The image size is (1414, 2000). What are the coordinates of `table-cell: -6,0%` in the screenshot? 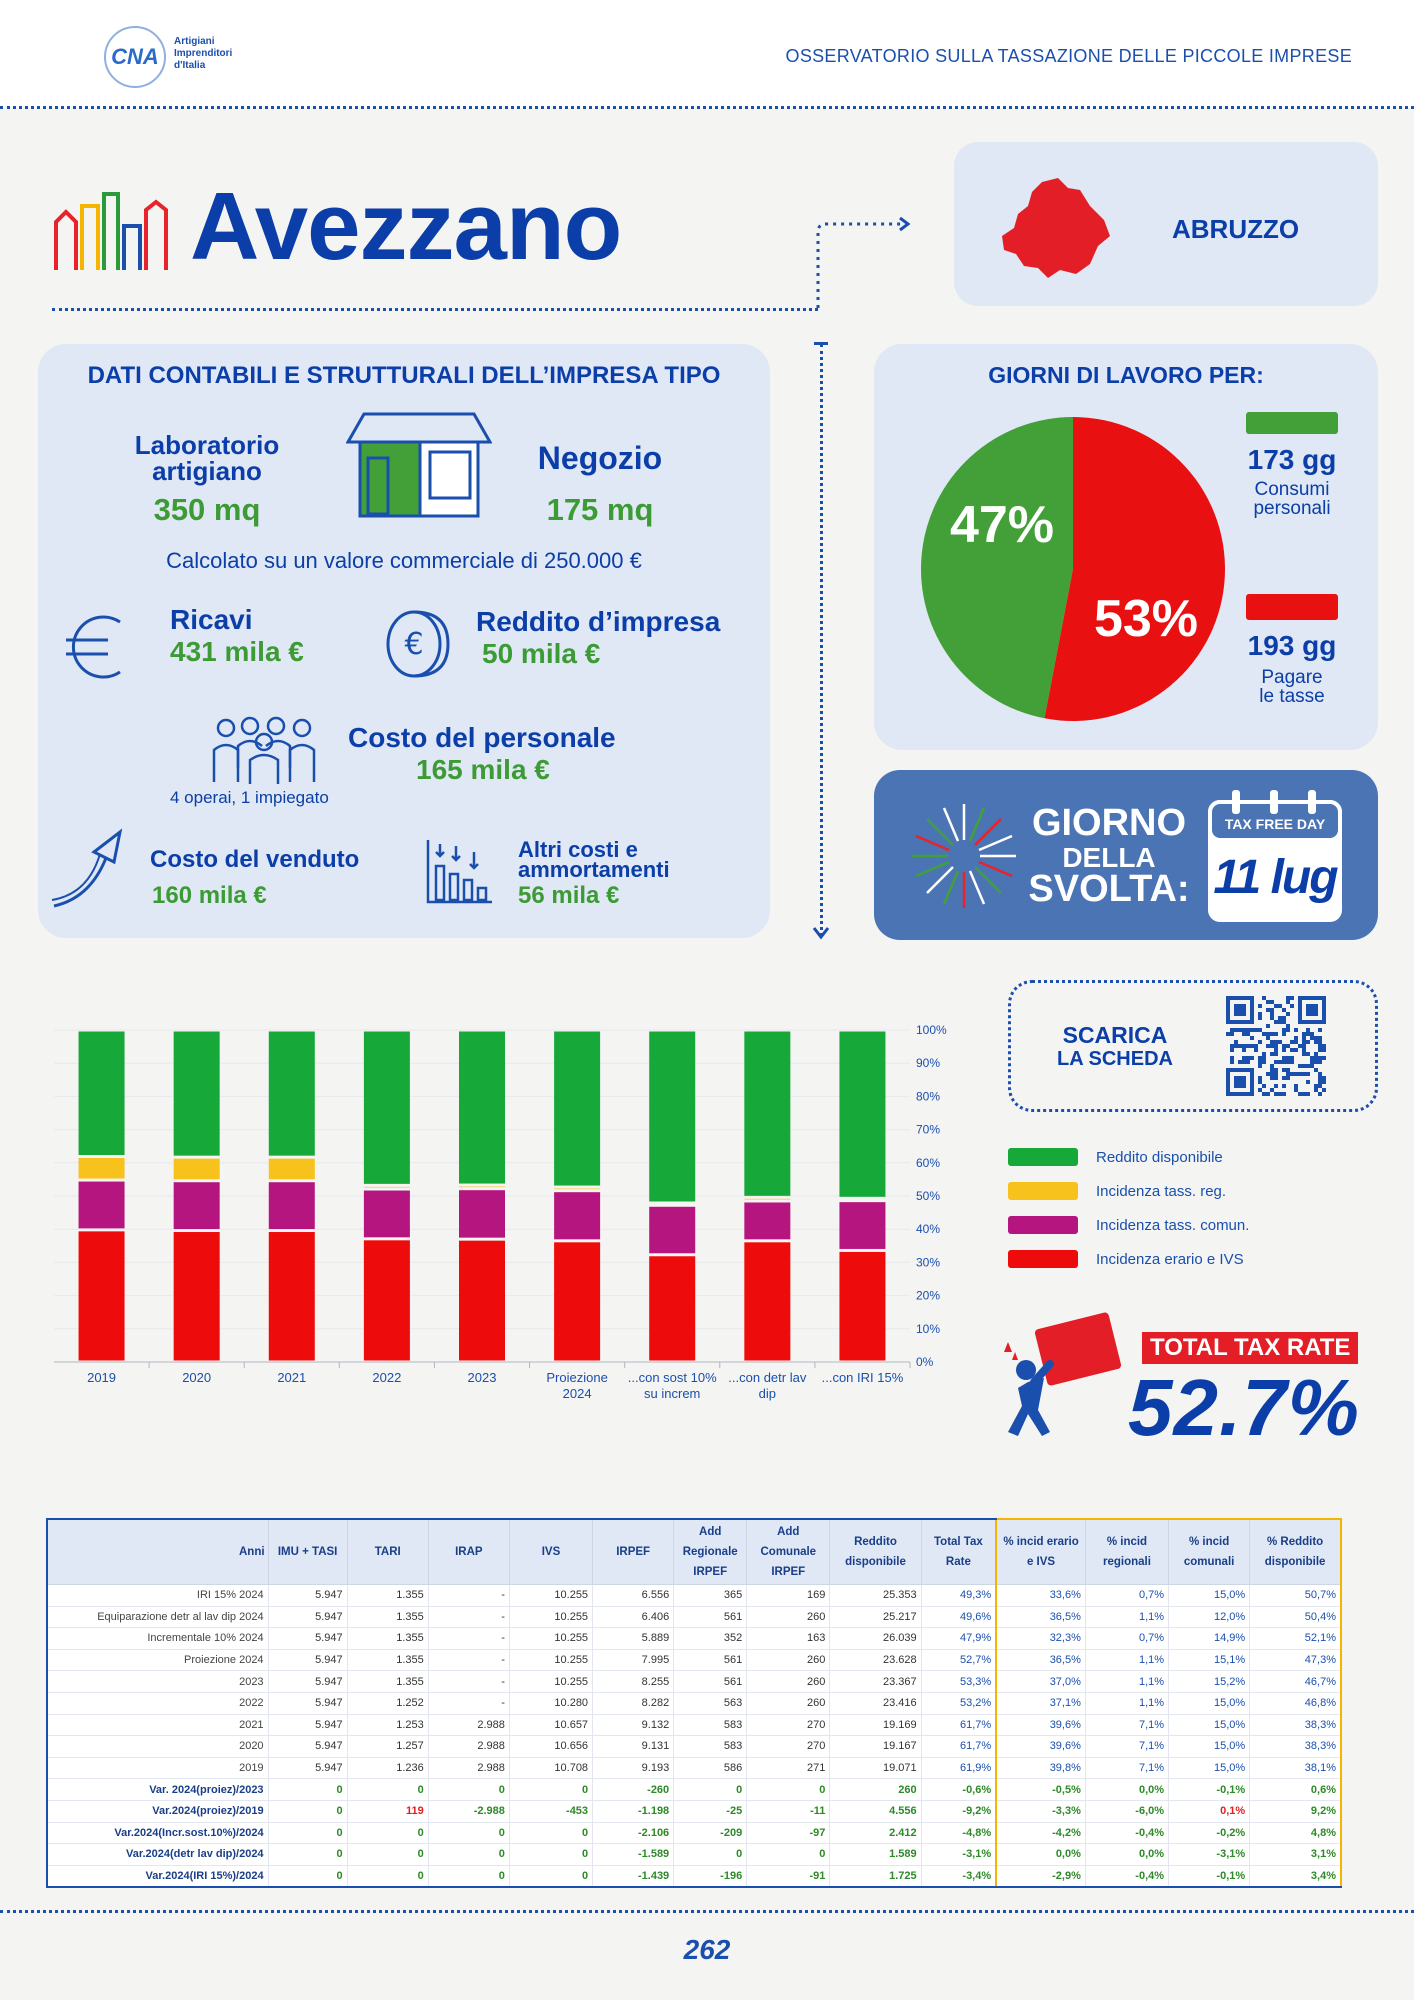 It's located at (1127, 1811).